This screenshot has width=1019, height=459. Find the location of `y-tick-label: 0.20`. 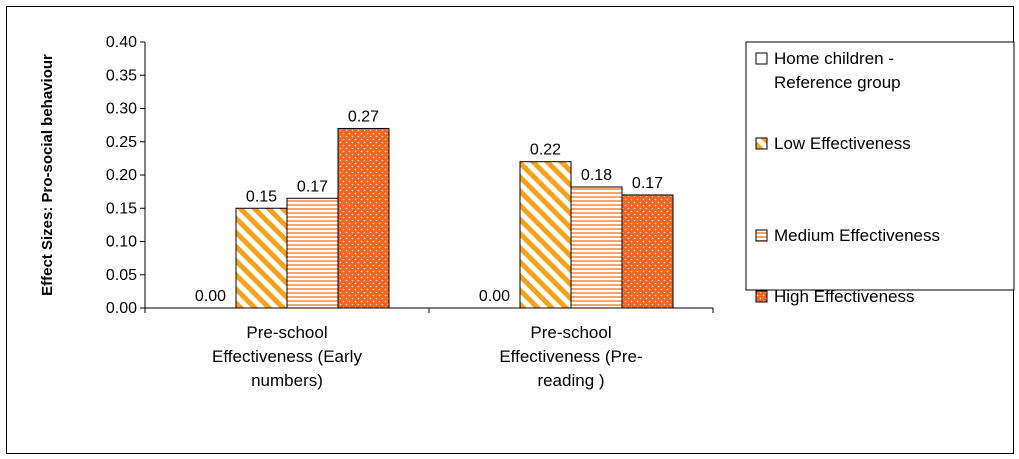

y-tick-label: 0.20 is located at coordinates (121, 175).